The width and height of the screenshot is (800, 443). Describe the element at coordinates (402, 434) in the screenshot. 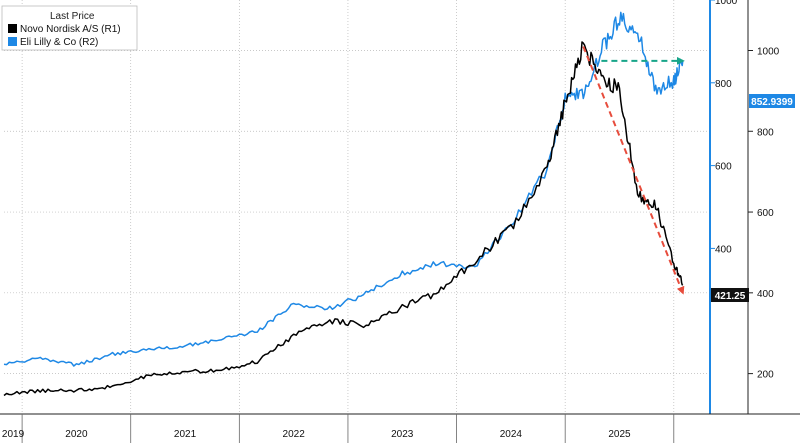

I see `year-label: 2023` at that location.